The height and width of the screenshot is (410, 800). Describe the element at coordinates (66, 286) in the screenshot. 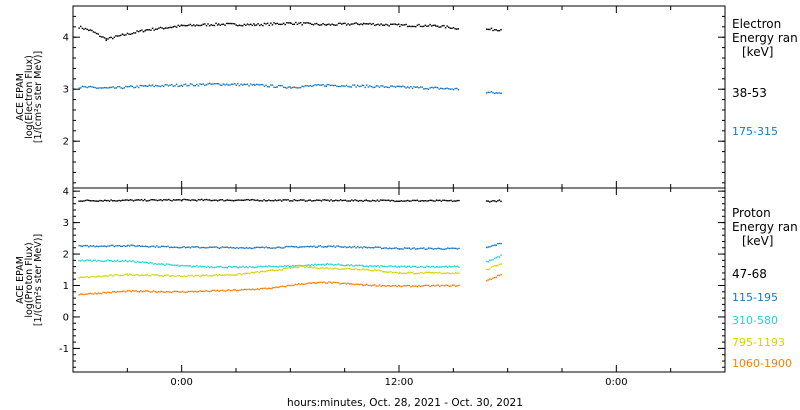

I see `proton-ytick-label: 1` at that location.